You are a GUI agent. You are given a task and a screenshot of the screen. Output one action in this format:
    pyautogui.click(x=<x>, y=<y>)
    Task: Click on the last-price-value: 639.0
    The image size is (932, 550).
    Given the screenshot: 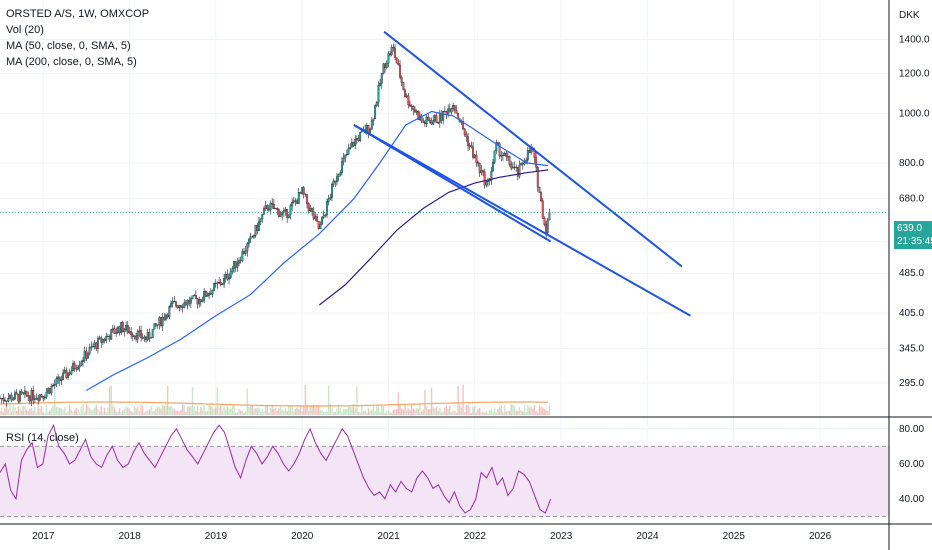 What is the action you would take?
    pyautogui.click(x=910, y=228)
    